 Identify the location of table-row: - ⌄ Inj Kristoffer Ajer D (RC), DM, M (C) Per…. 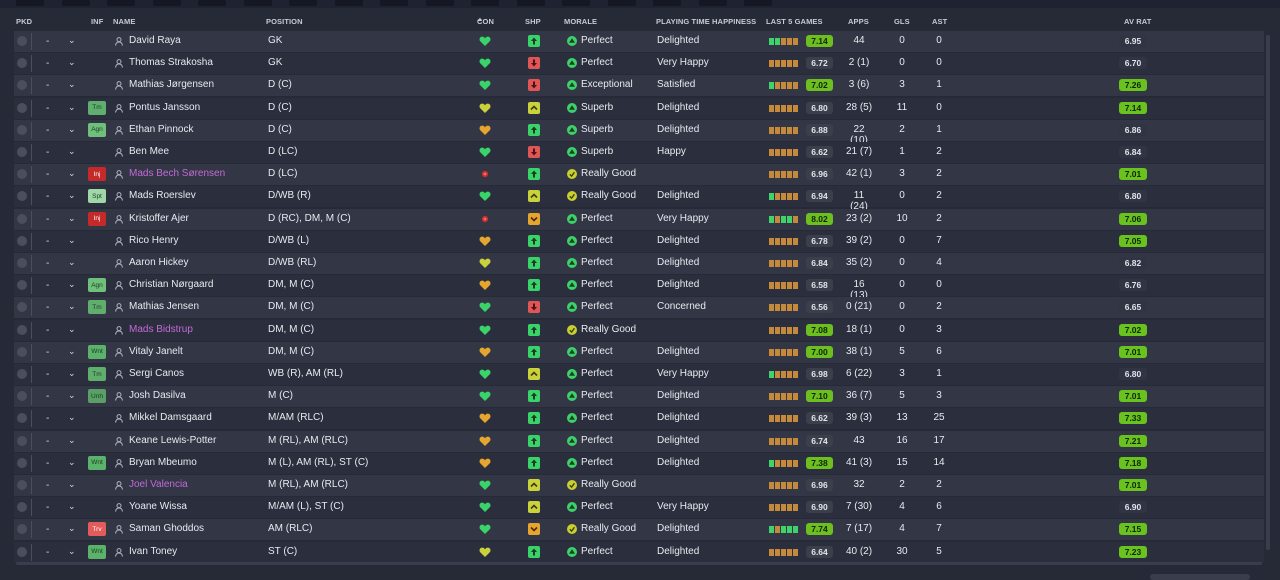
(639, 219).